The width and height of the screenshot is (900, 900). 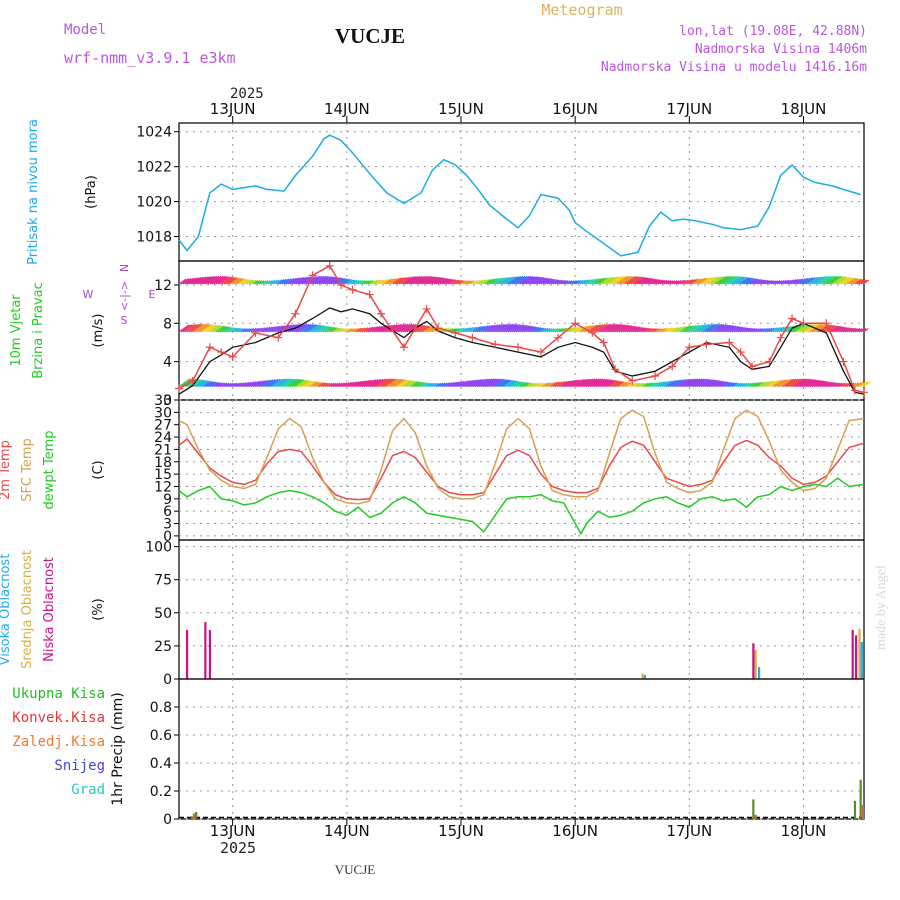 What do you see at coordinates (461, 831) in the screenshot?
I see `bottom-day-label: 15JUN` at bounding box center [461, 831].